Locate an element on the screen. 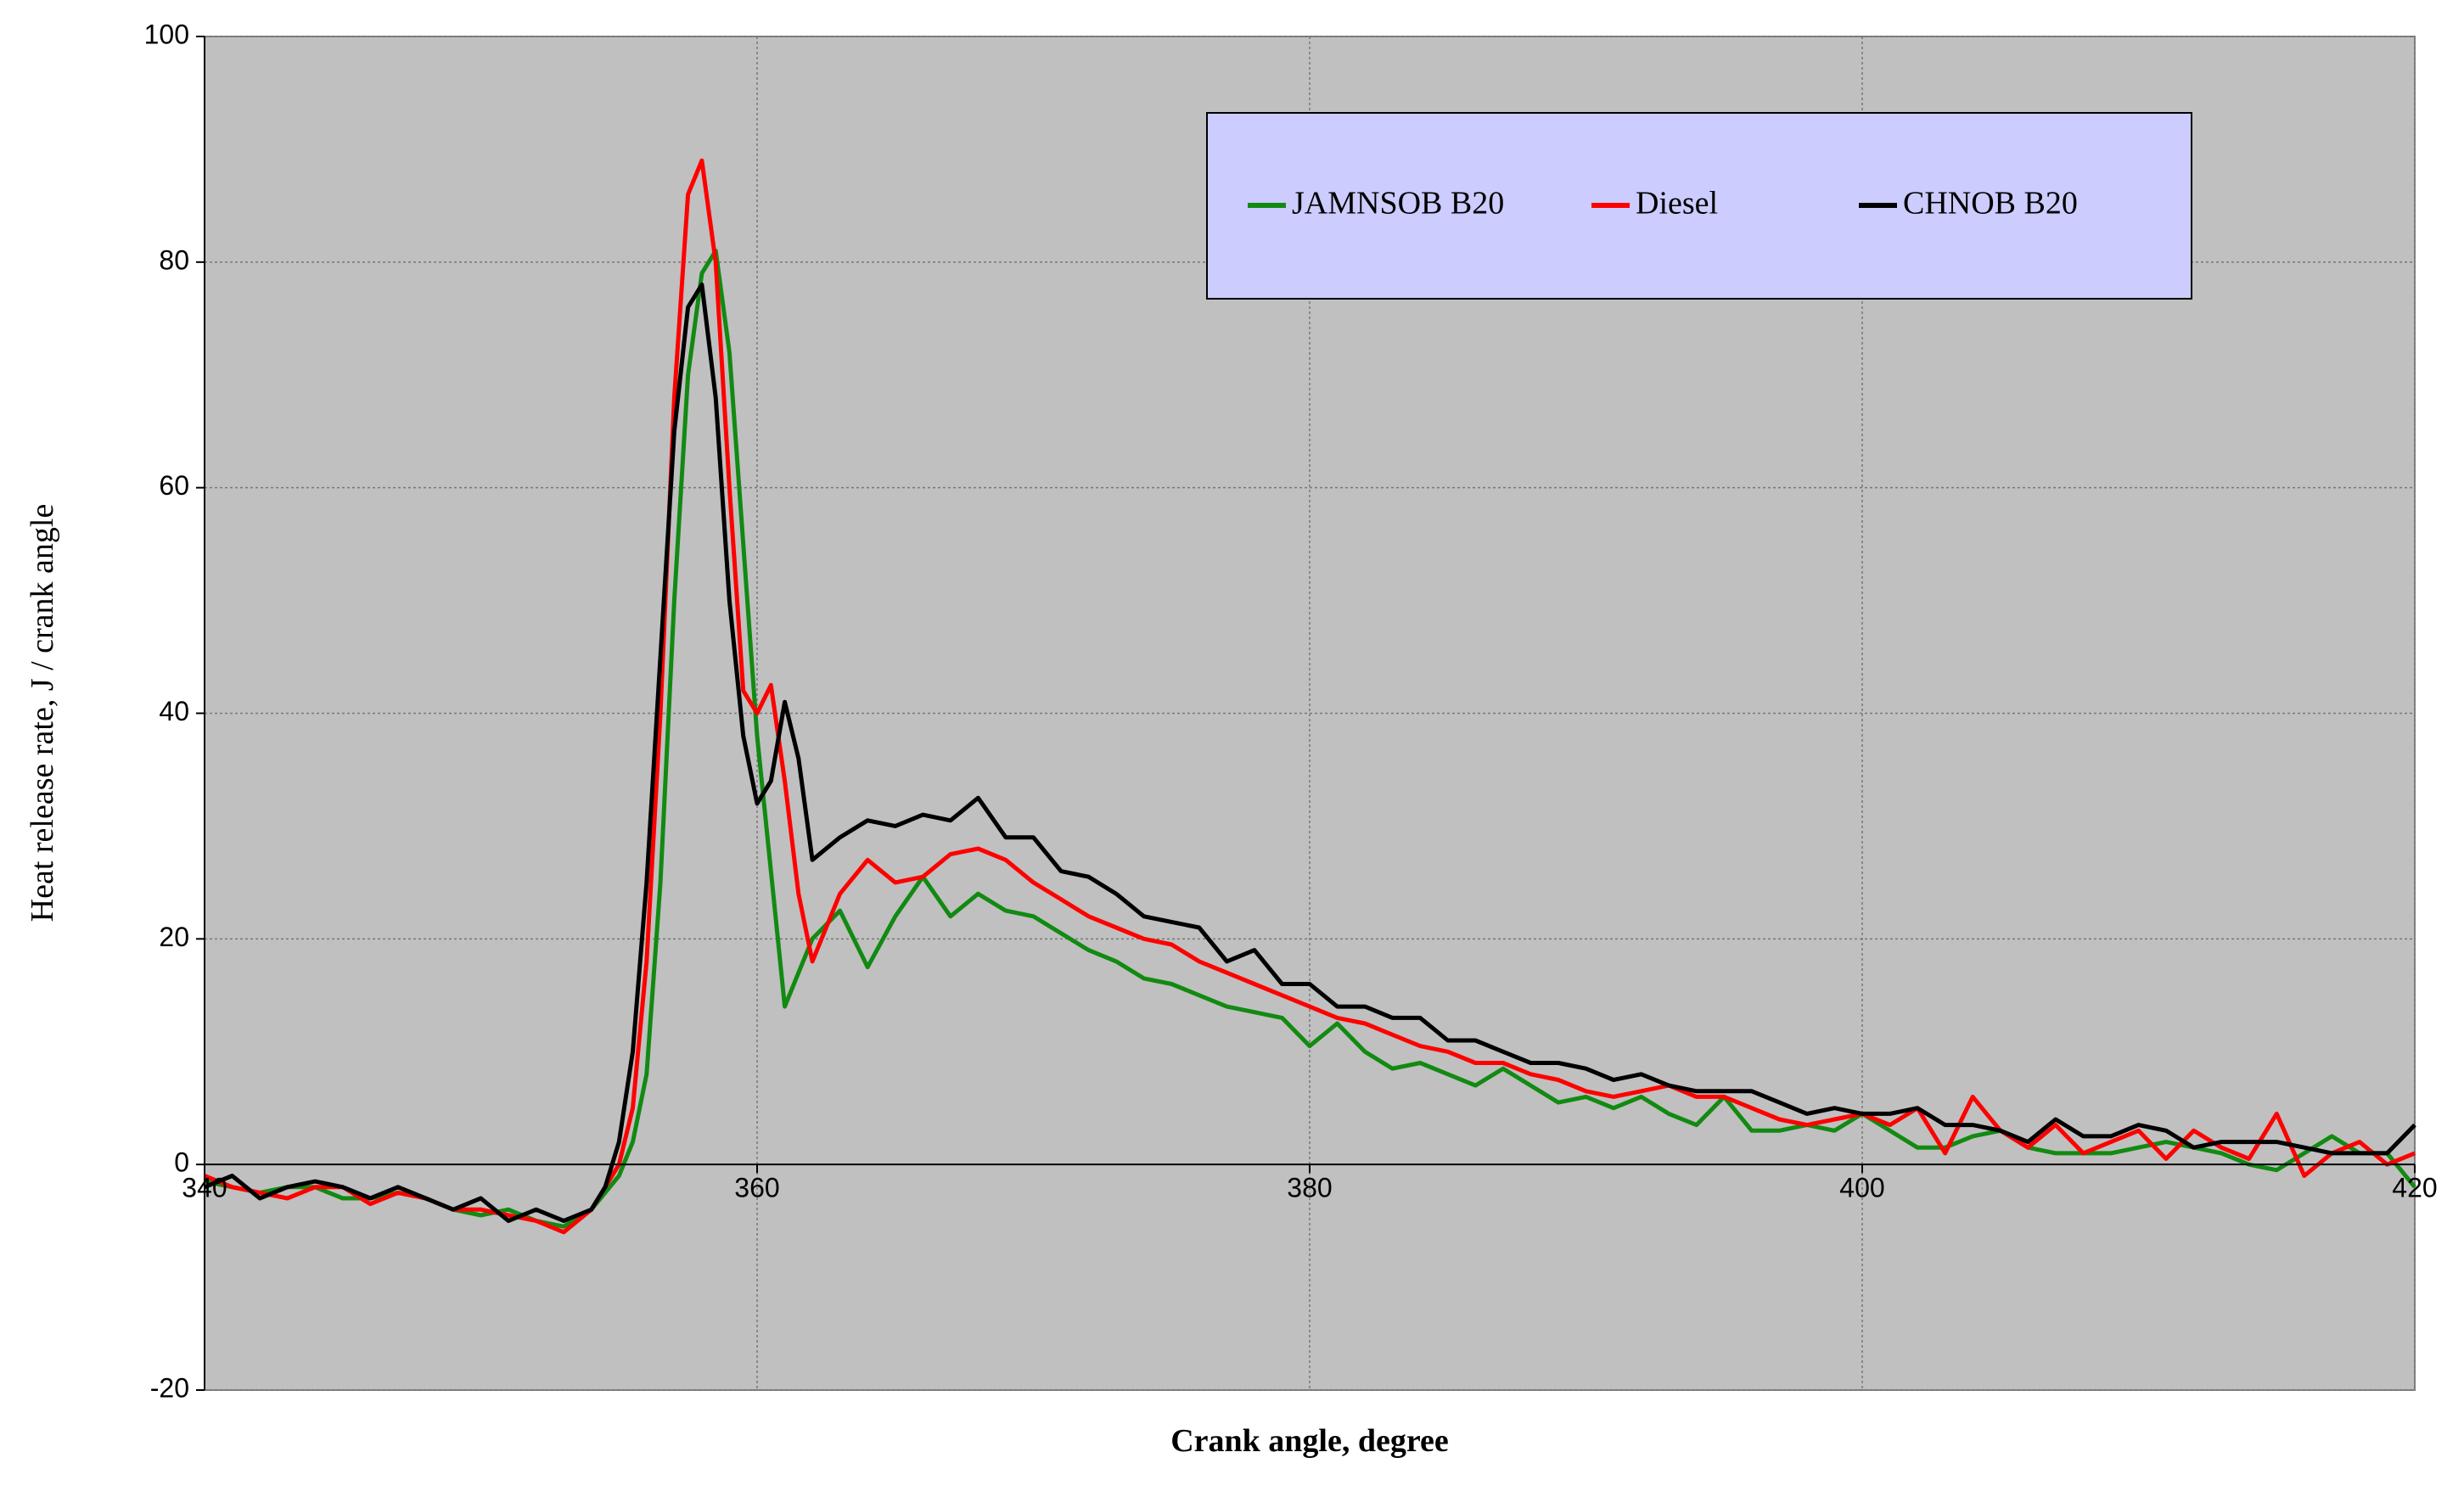  x-tick-label: 420 is located at coordinates (2414, 1188).